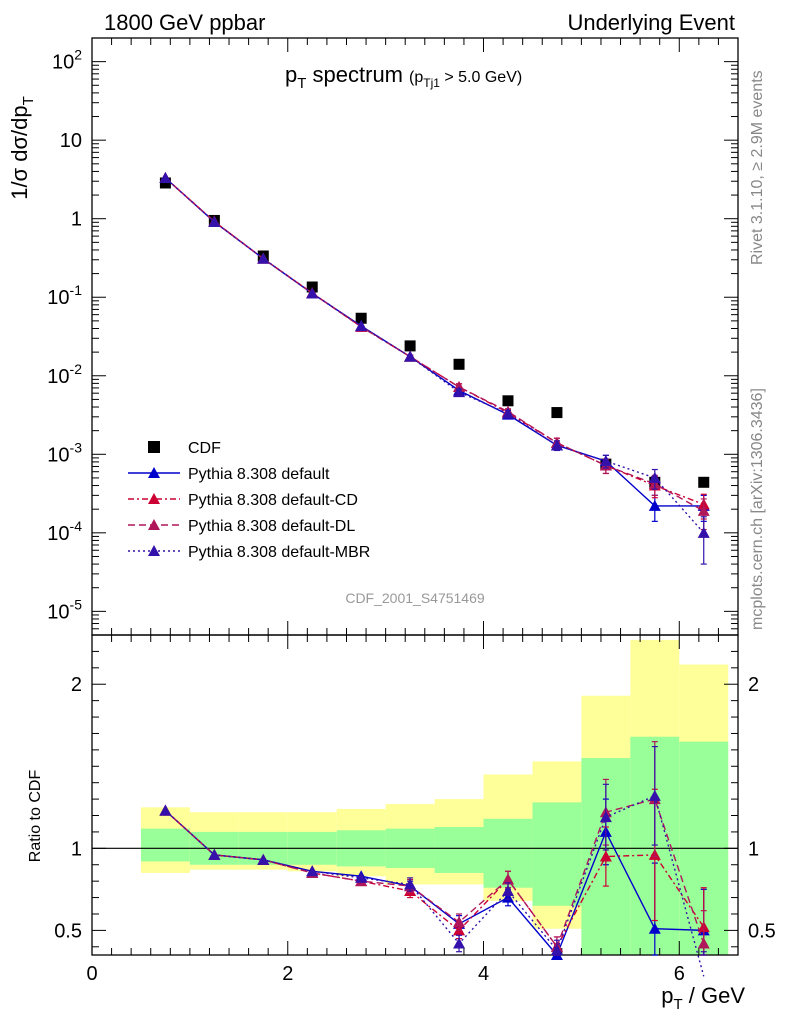 This screenshot has width=786, height=1024. What do you see at coordinates (483, 974) in the screenshot?
I see `x-tick-label: 4` at bounding box center [483, 974].